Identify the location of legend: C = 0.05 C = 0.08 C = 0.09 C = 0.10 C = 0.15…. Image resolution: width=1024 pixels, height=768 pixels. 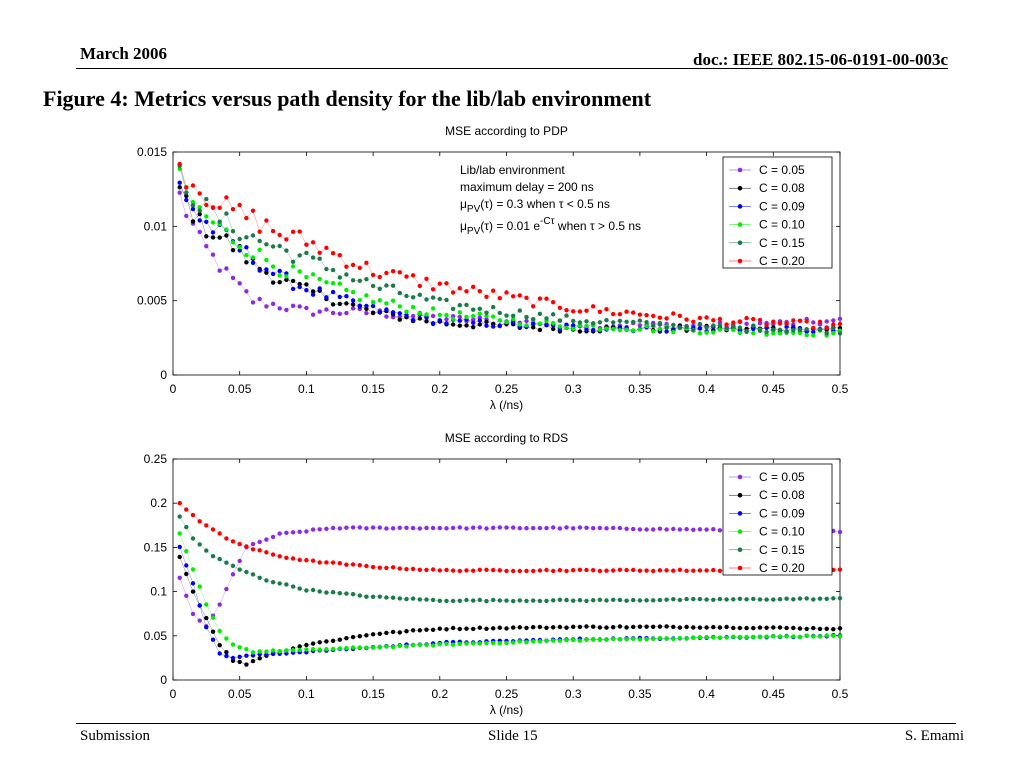
(777, 212).